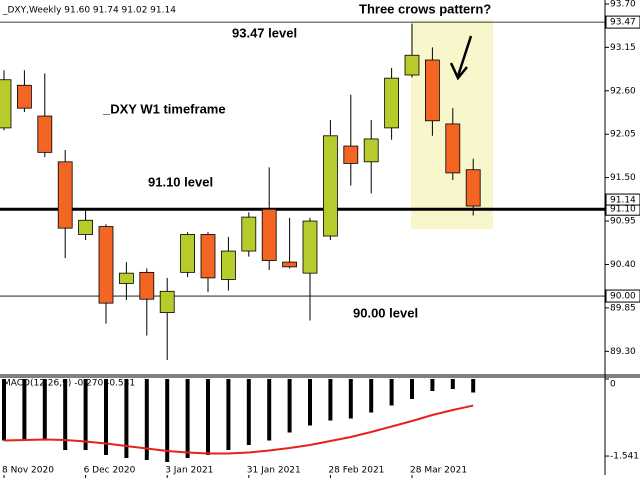  I want to click on y-tick-label: 0, so click(613, 385).